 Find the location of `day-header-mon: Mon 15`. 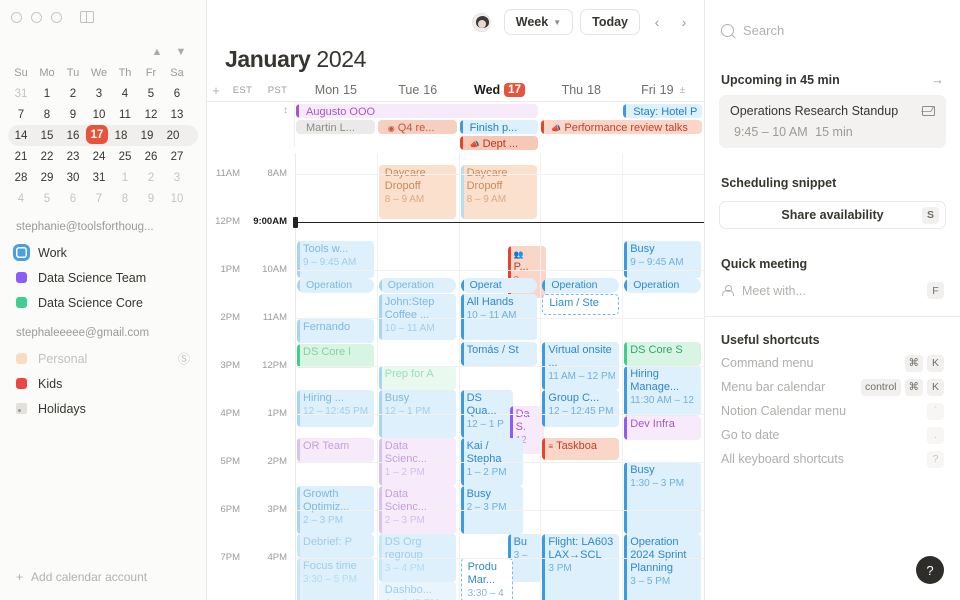

day-header-mon: Mon 15 is located at coordinates (336, 90).